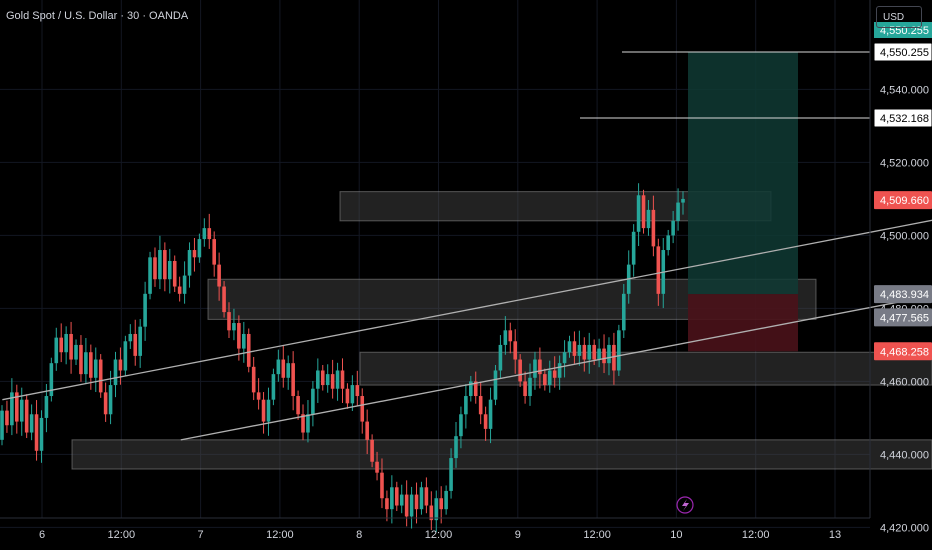 Image resolution: width=932 pixels, height=550 pixels. Describe the element at coordinates (904, 318) in the screenshot. I see `price-label-text: 4,477.565` at that location.